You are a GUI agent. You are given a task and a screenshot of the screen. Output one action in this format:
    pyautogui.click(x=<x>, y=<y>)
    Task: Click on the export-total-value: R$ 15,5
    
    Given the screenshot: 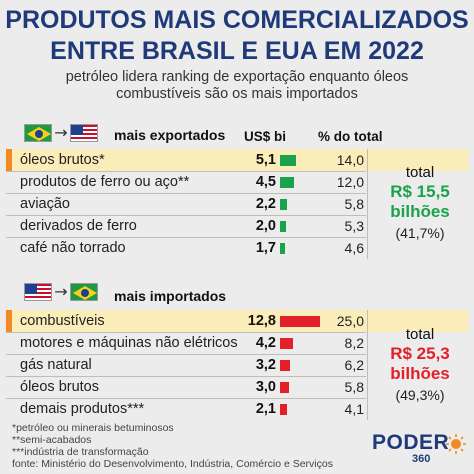 What is the action you would take?
    pyautogui.click(x=420, y=191)
    